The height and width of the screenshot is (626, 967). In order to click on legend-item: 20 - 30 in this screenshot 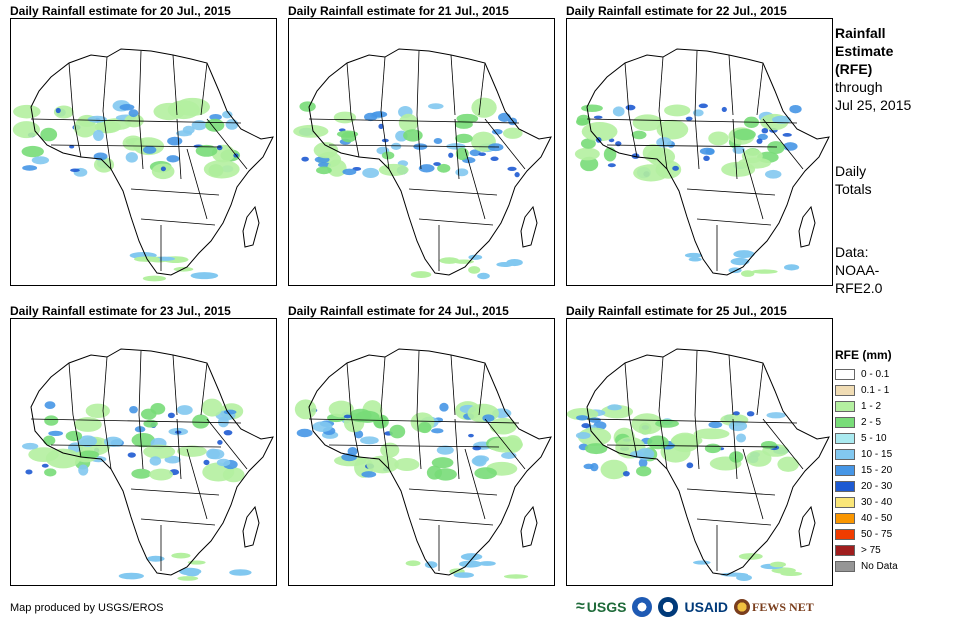, I will do `click(866, 486)`.